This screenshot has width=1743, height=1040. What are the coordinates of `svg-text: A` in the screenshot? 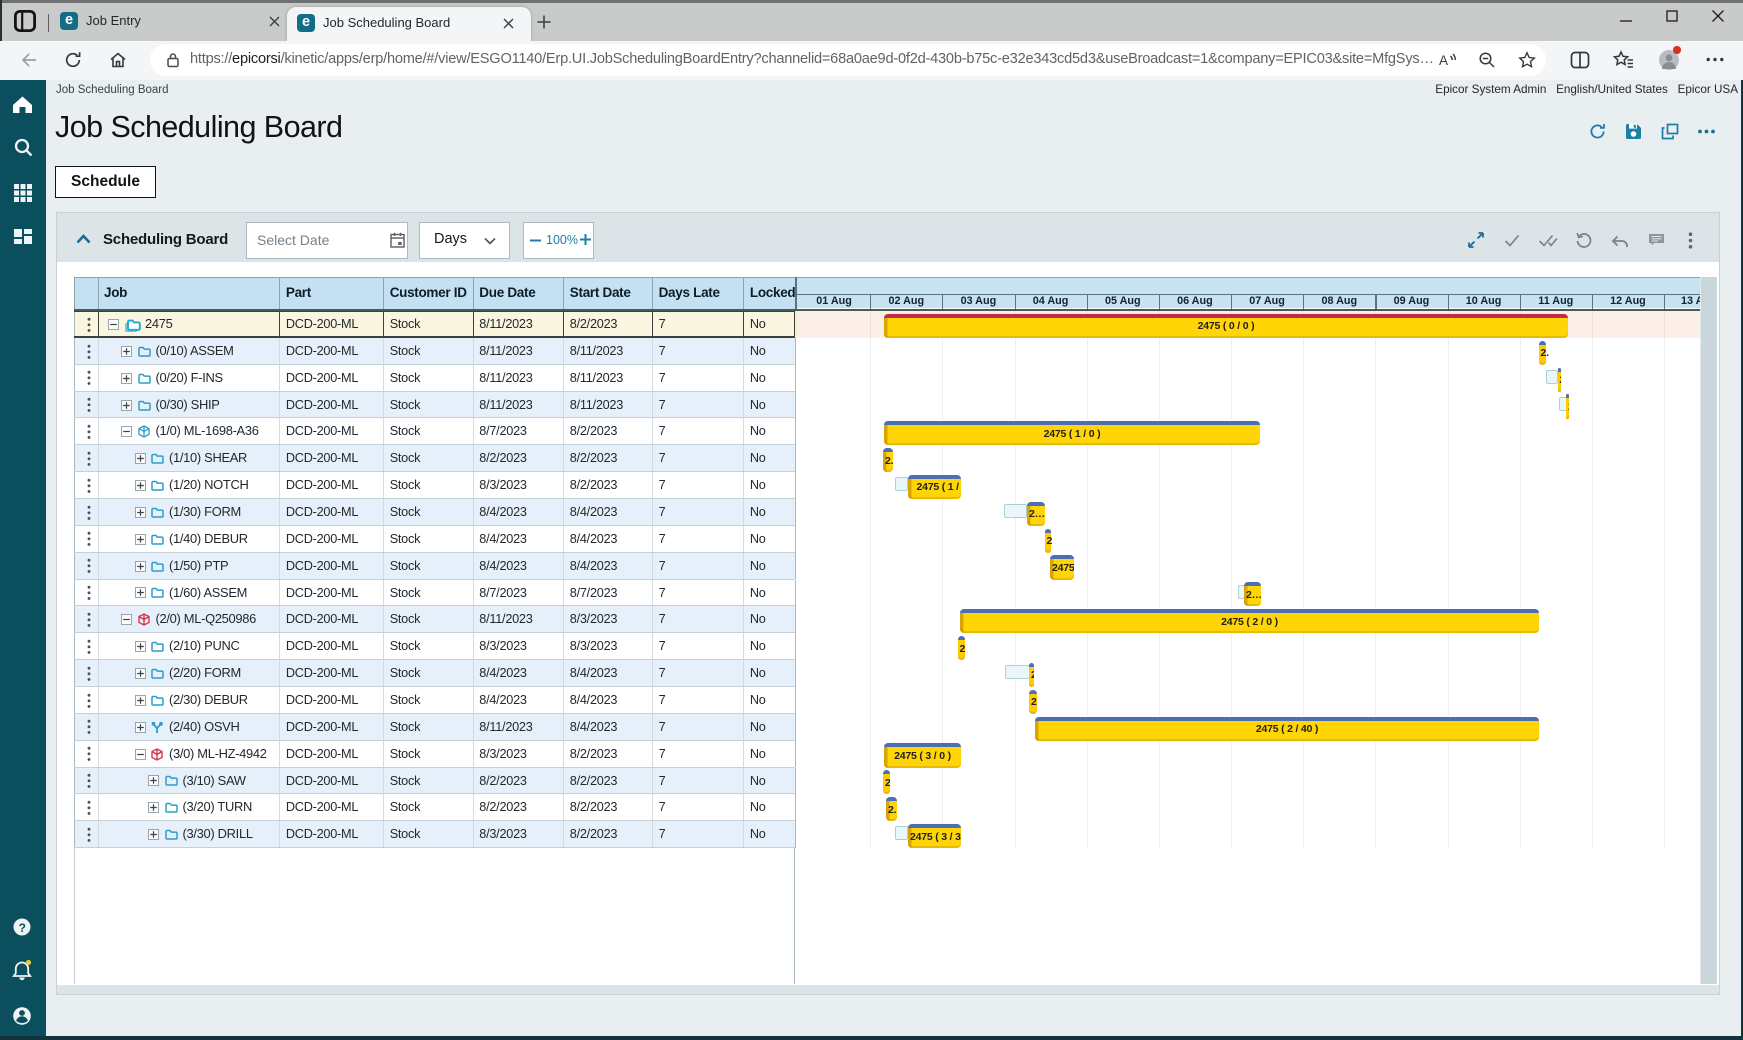 It's located at (1443, 60).